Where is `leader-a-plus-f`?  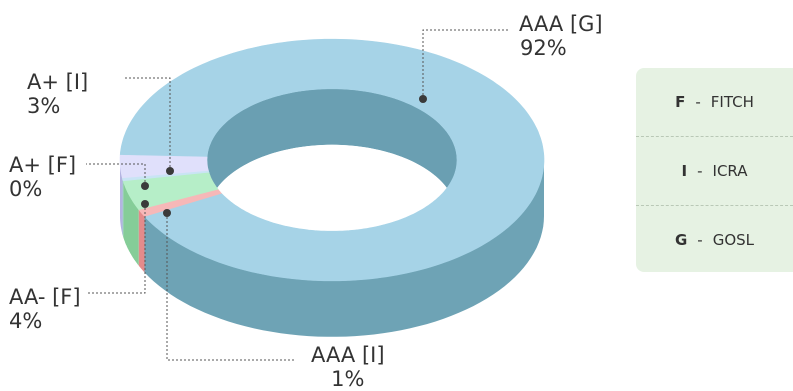 leader-a-plus-f is located at coordinates (116, 174).